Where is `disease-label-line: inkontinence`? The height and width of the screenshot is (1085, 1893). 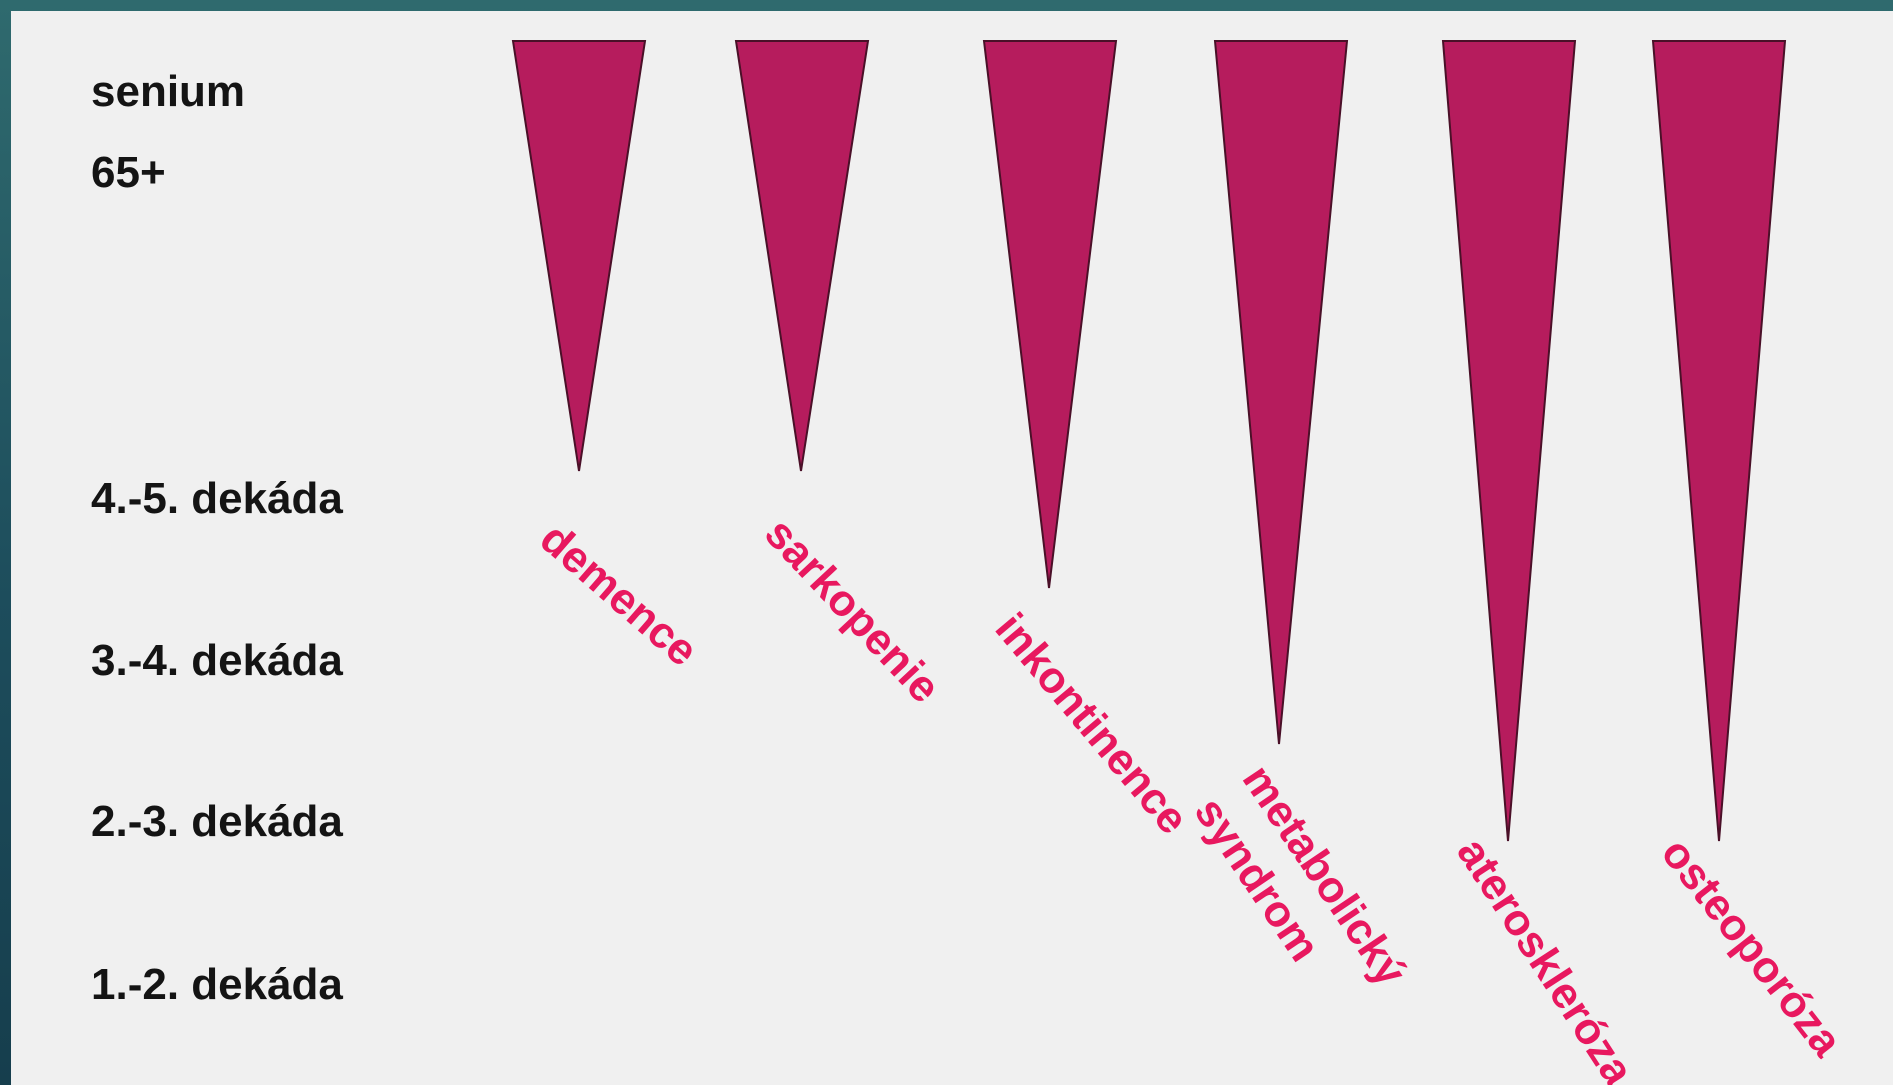 disease-label-line: inkontinence is located at coordinates (1091, 724).